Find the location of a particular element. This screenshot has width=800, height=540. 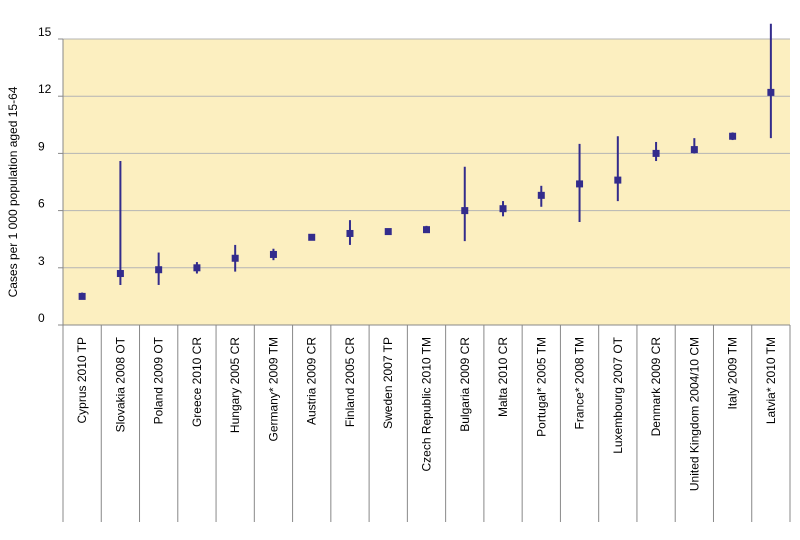

category-label: Denmark 2009 CR is located at coordinates (656, 387).